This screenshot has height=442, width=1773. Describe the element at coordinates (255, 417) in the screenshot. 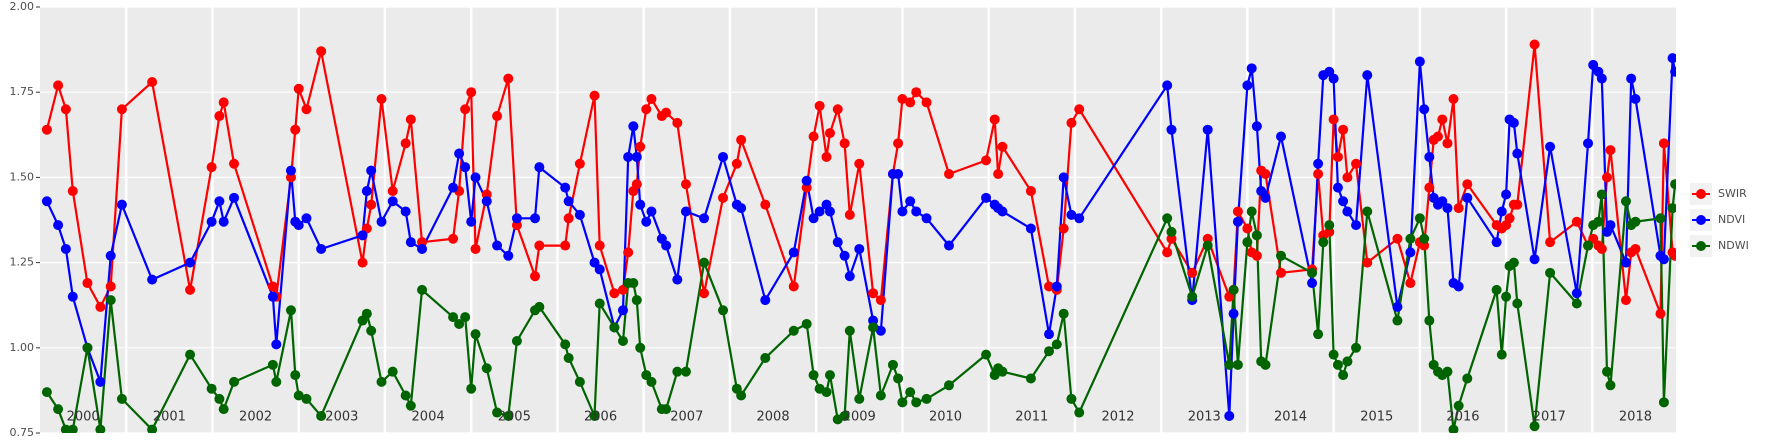

I see `year-label: 2002` at that location.